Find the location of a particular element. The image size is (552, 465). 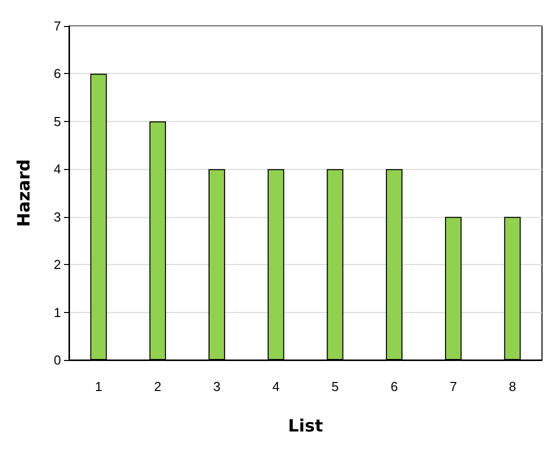

x-axis-title: List is located at coordinates (305, 426).